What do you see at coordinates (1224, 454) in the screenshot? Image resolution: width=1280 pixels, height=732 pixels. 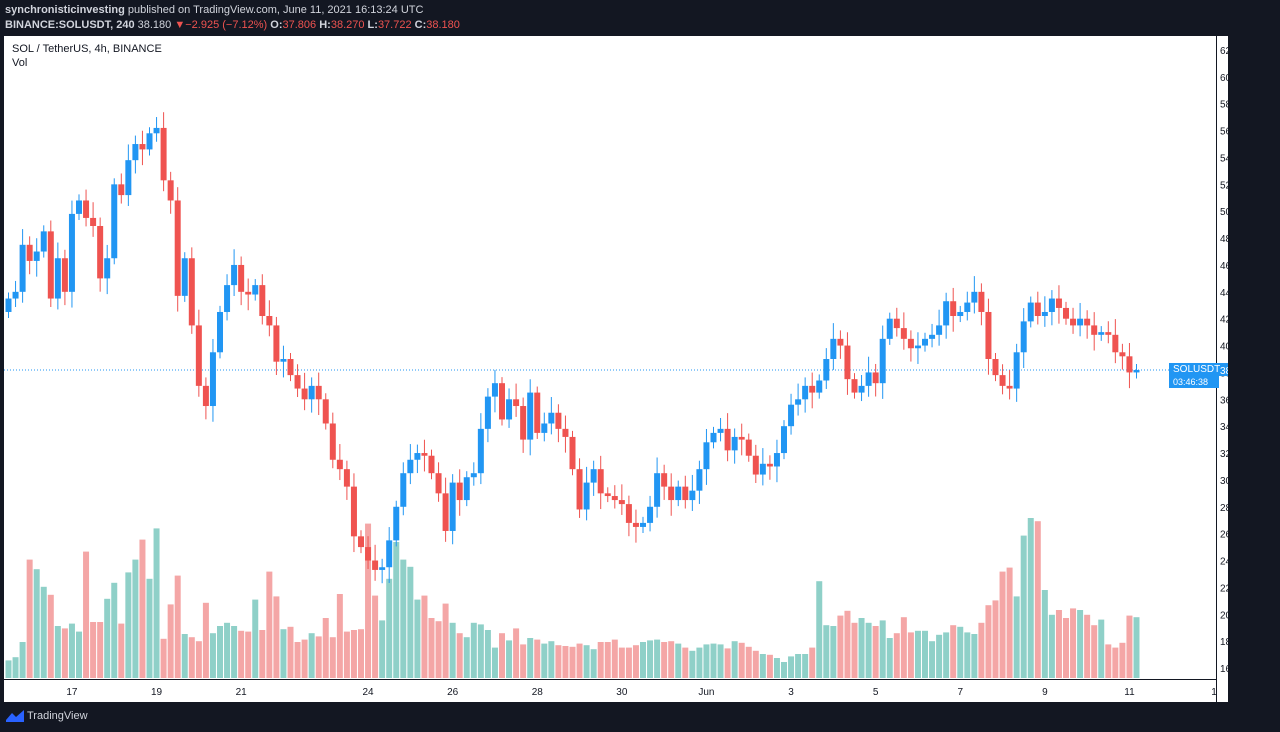 I see `price-tick-label: 32.000` at bounding box center [1224, 454].